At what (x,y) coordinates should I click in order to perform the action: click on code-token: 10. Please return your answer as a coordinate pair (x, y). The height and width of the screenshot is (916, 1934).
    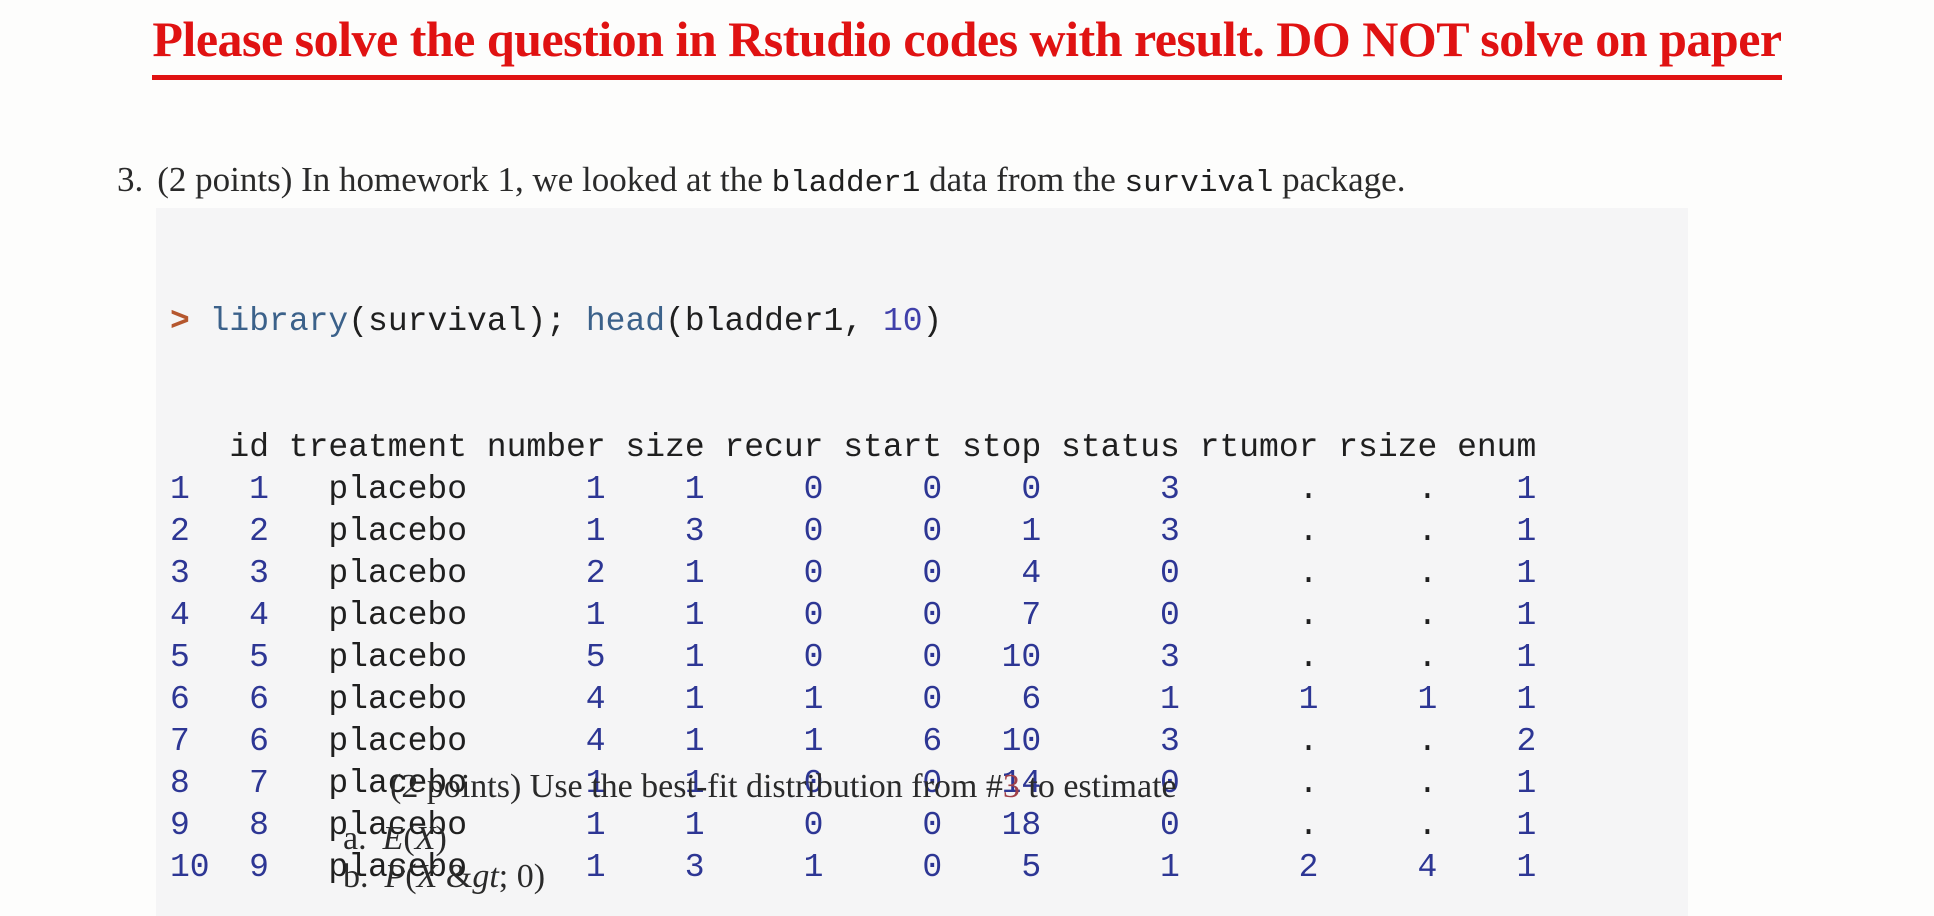
    Looking at the image, I should click on (902, 321).